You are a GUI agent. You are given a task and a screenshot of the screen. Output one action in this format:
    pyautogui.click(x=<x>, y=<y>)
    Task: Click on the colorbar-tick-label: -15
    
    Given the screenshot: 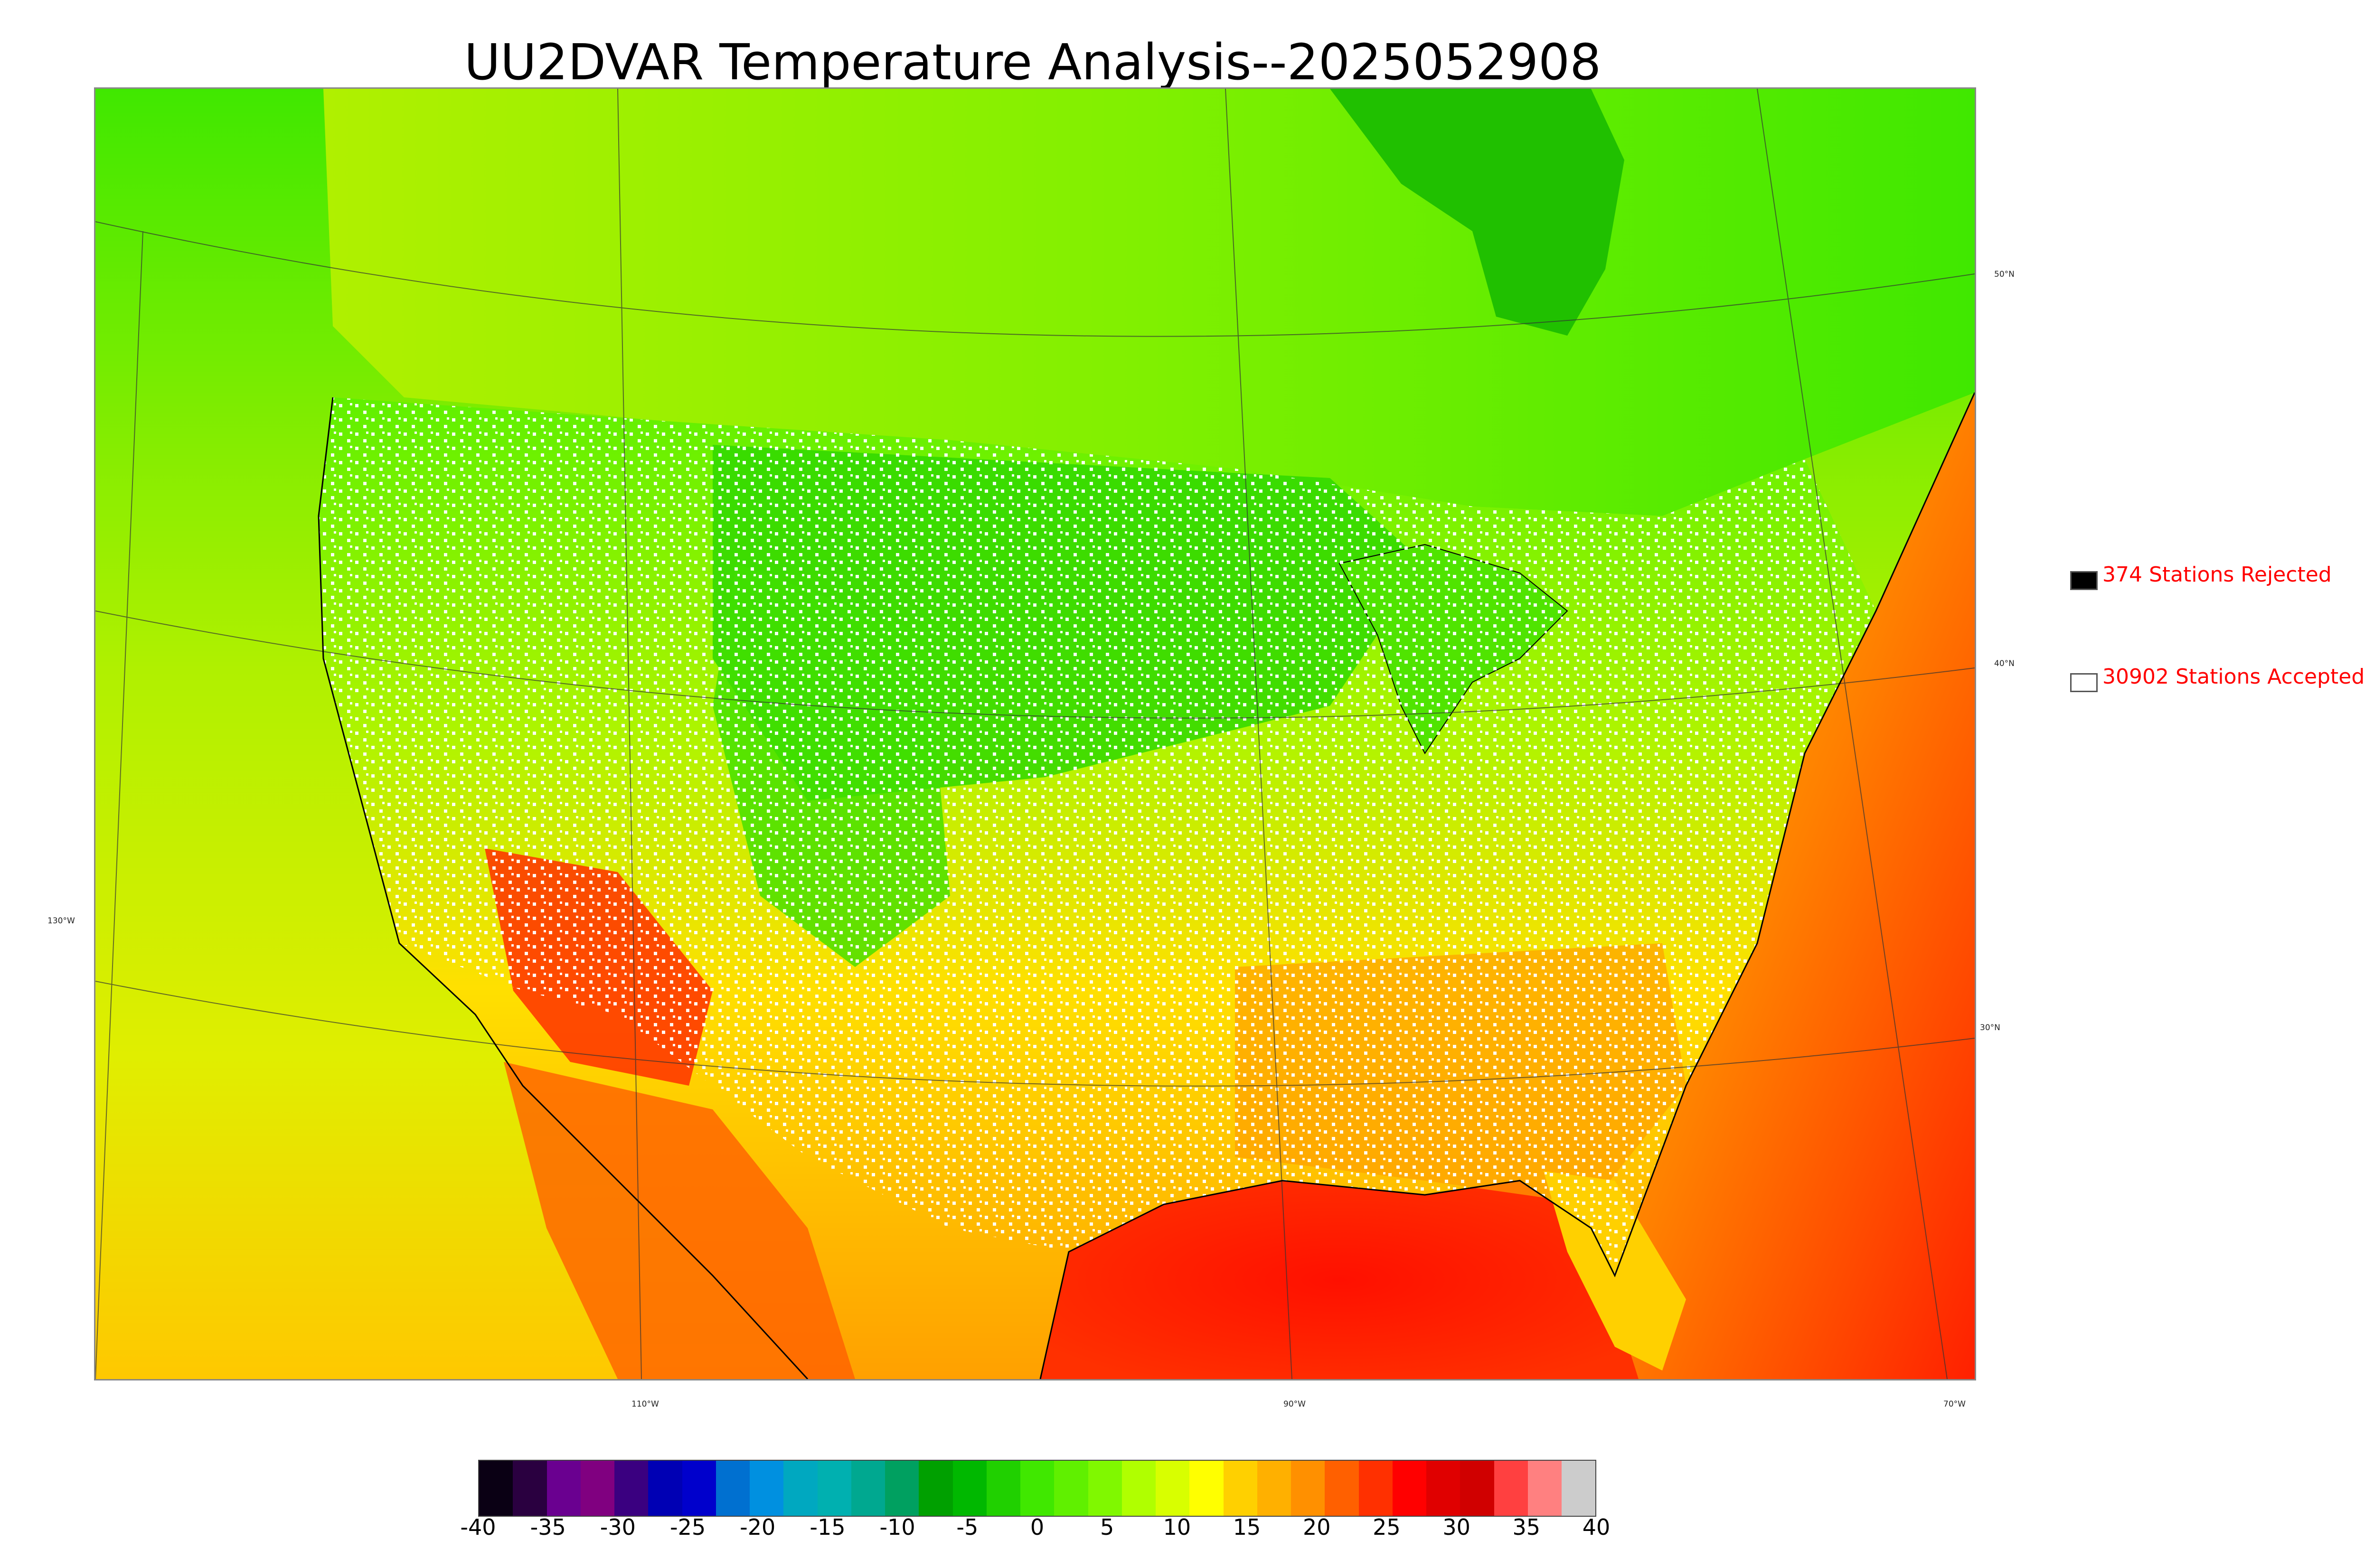 What is the action you would take?
    pyautogui.click(x=828, y=1527)
    